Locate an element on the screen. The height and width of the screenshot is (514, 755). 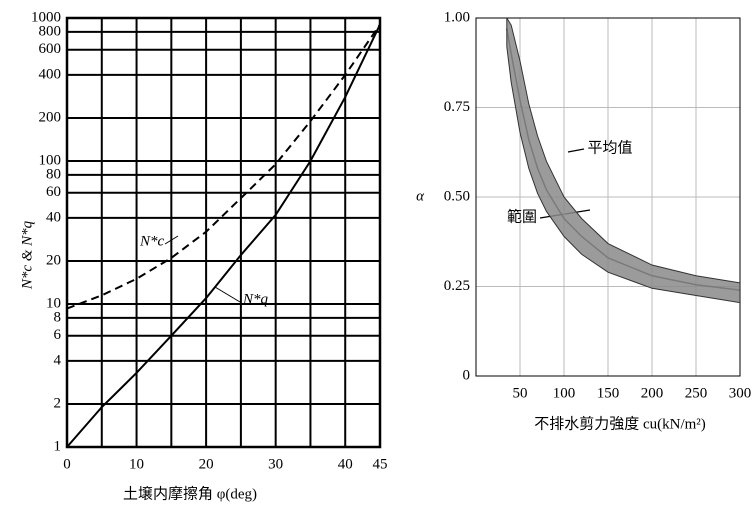
y-axis-label: α is located at coordinates (420, 196).